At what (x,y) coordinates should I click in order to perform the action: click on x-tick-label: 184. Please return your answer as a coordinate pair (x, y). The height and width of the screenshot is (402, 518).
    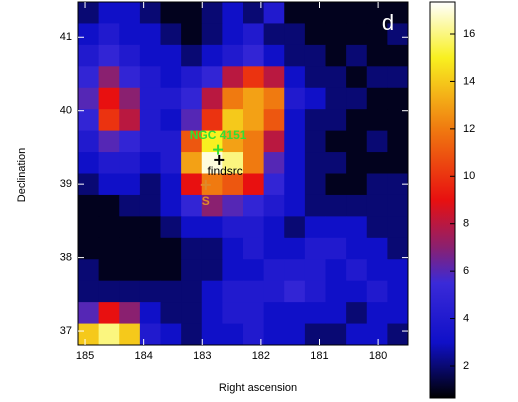
    Looking at the image, I should click on (143, 356).